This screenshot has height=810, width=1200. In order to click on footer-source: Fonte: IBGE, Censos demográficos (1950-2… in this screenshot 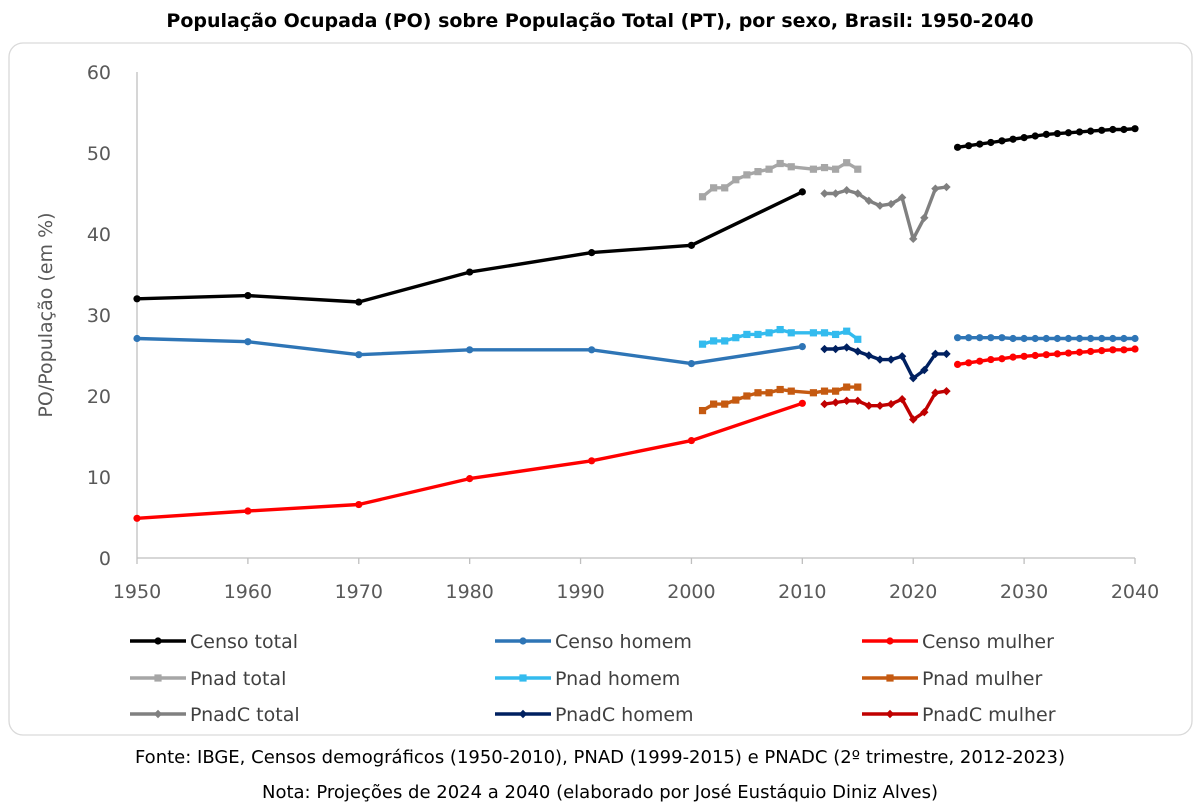, I will do `click(600, 757)`.